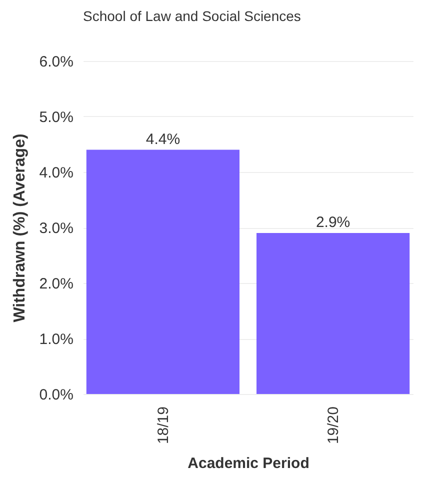  I want to click on x-tick-label: 19/20, so click(333, 425).